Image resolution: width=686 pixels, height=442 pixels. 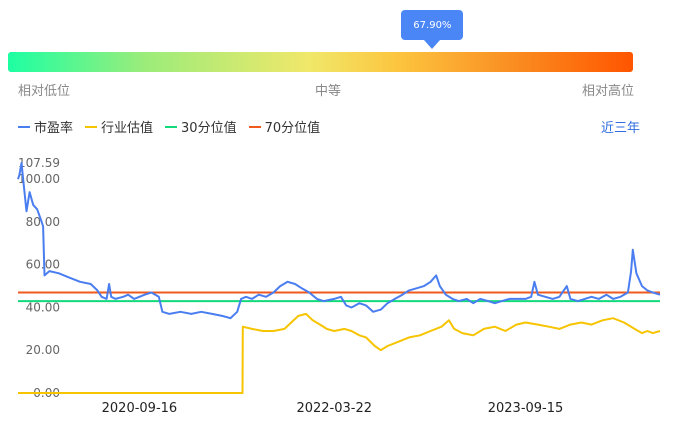 I want to click on chart-legend: 市盈率 行业估值 30分位值 70分位值, so click(x=175, y=126).